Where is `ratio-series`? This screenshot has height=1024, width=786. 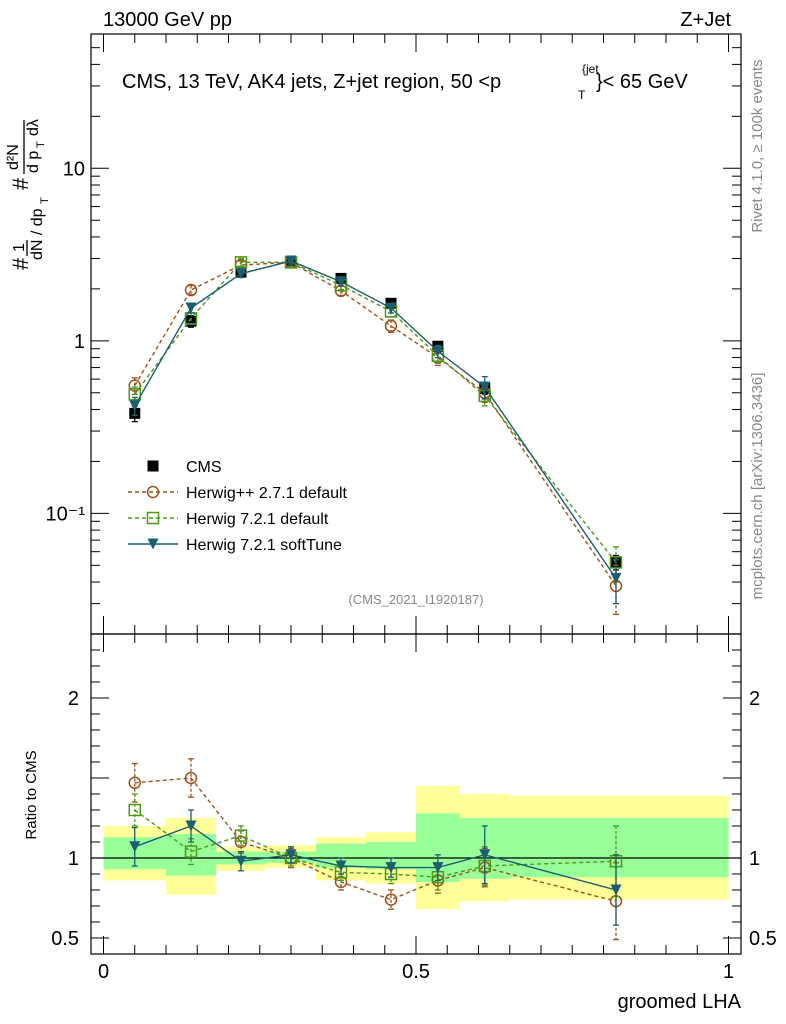
ratio-series is located at coordinates (375, 849).